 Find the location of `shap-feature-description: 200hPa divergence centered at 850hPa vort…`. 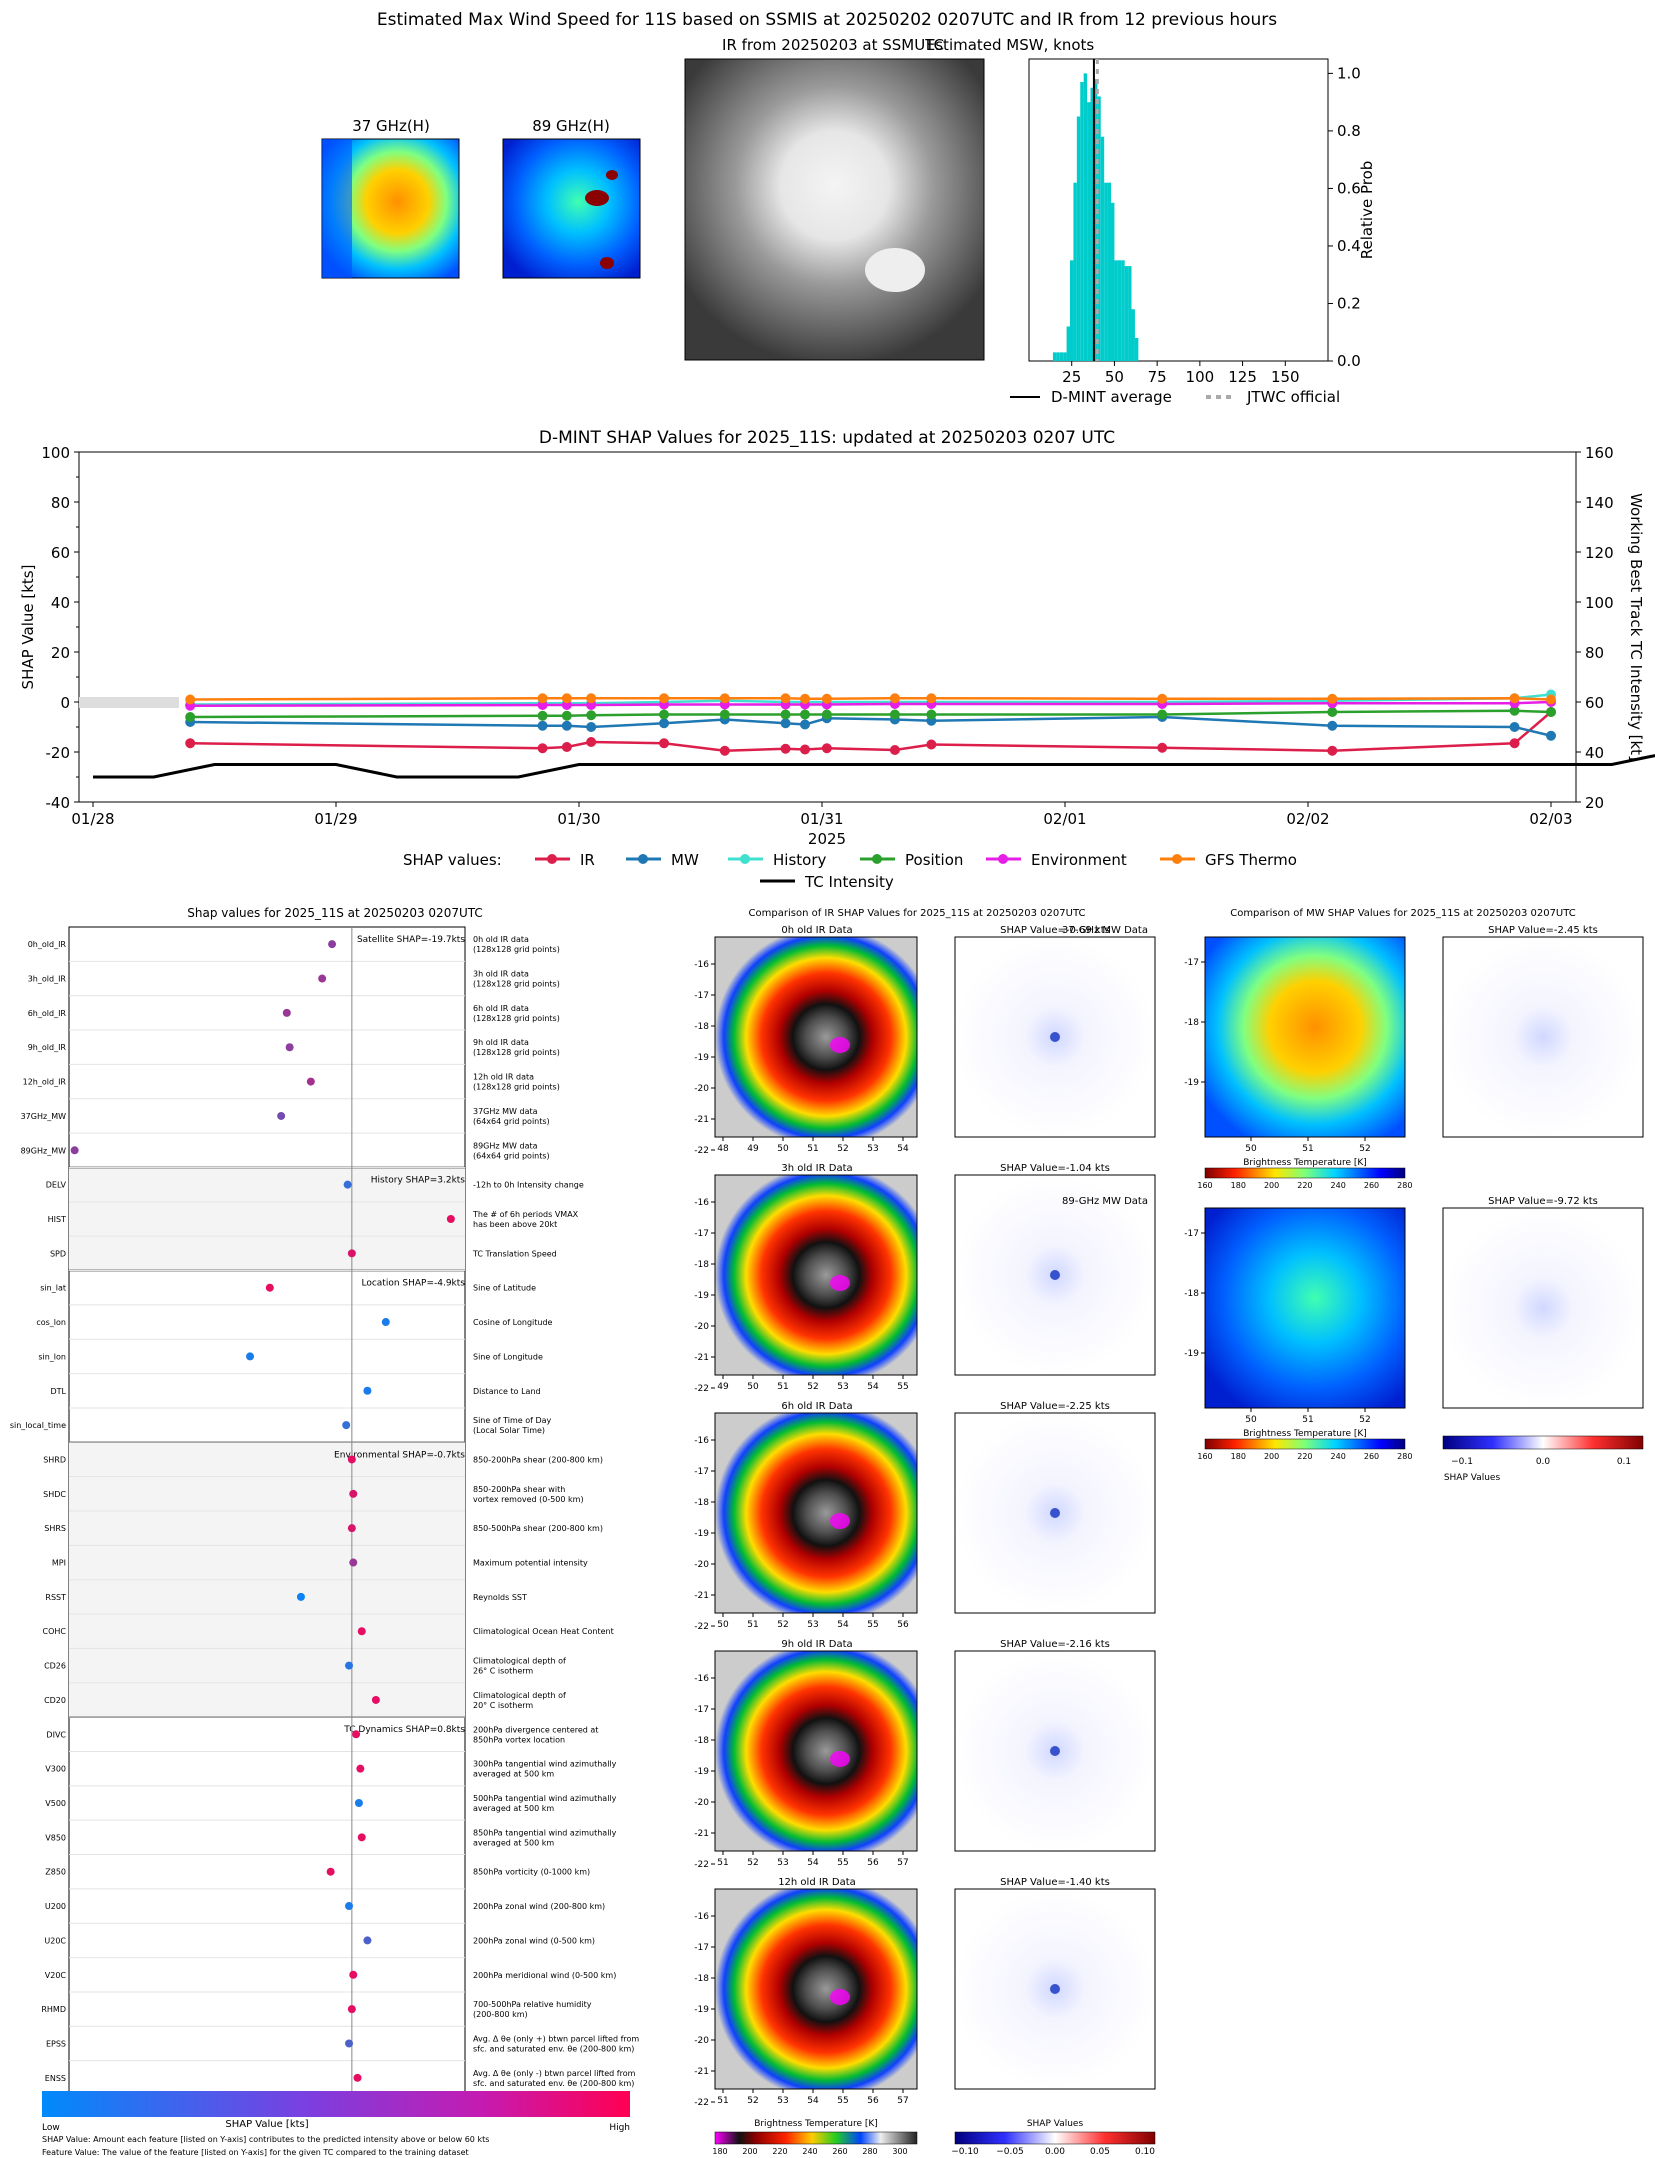

shap-feature-description: 200hPa divergence centered at 850hPa vort… is located at coordinates (535, 1734).